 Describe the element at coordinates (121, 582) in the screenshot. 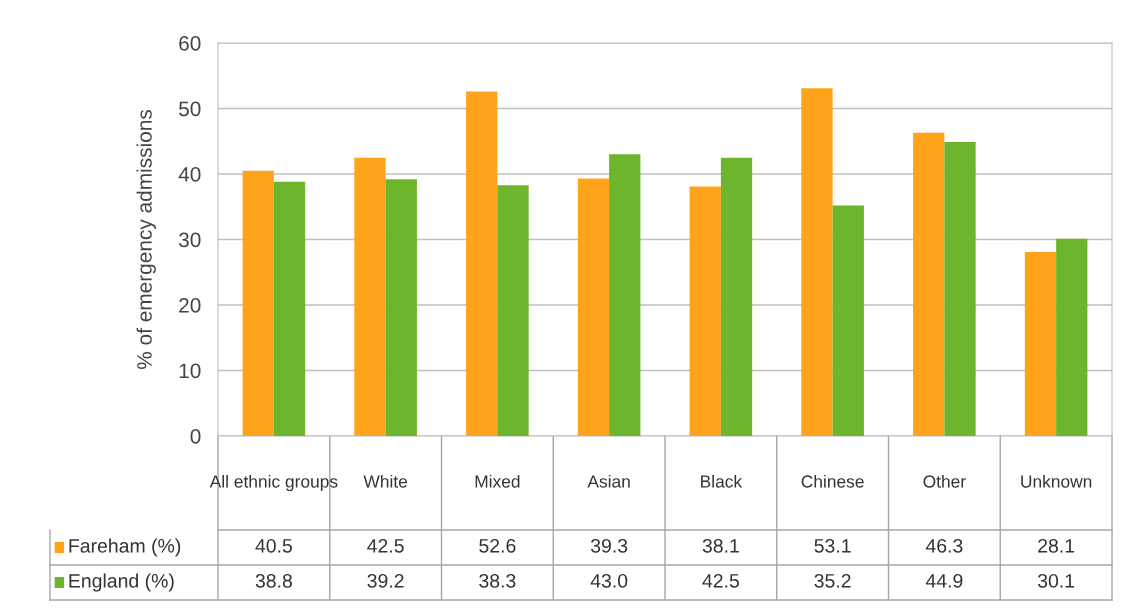

I see `legend-label: England (%)` at that location.